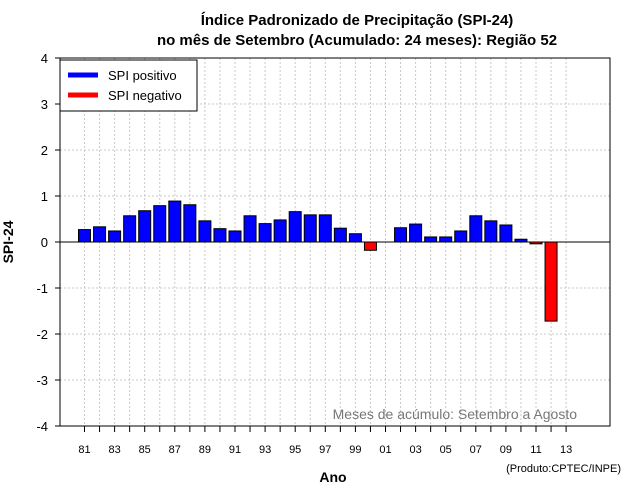 Image resolution: width=640 pixels, height=500 pixels. Describe the element at coordinates (175, 450) in the screenshot. I see `x-tick-label: 87` at that location.